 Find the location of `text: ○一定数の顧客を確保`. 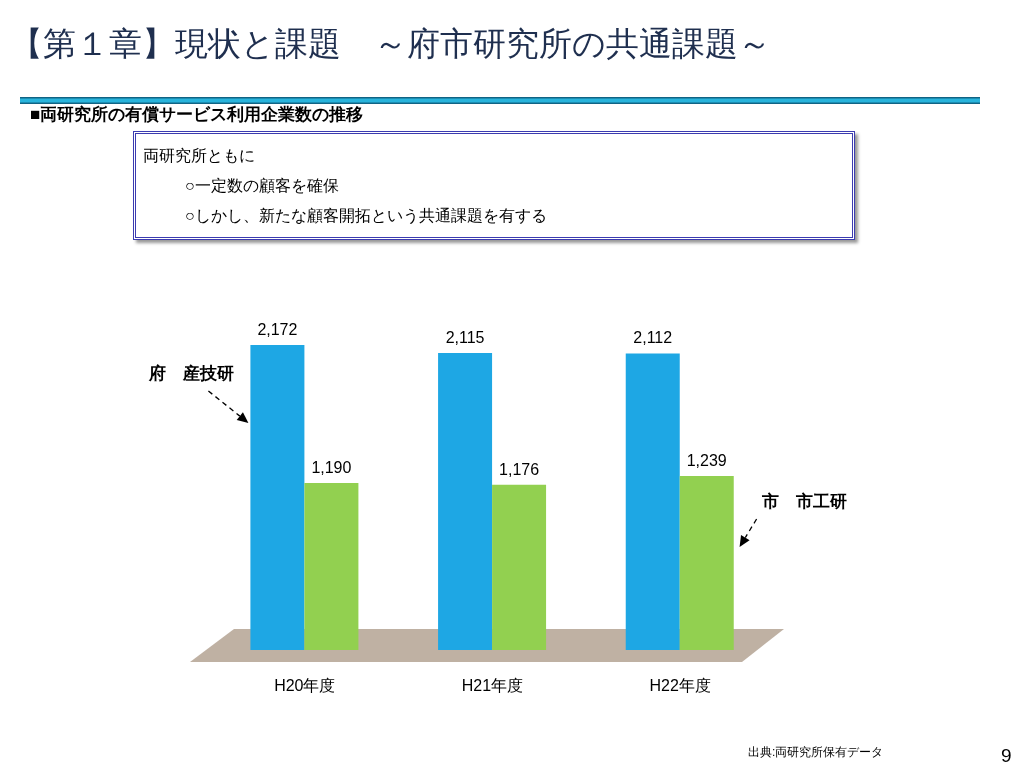

text: ○一定数の顧客を確保 is located at coordinates (262, 186).